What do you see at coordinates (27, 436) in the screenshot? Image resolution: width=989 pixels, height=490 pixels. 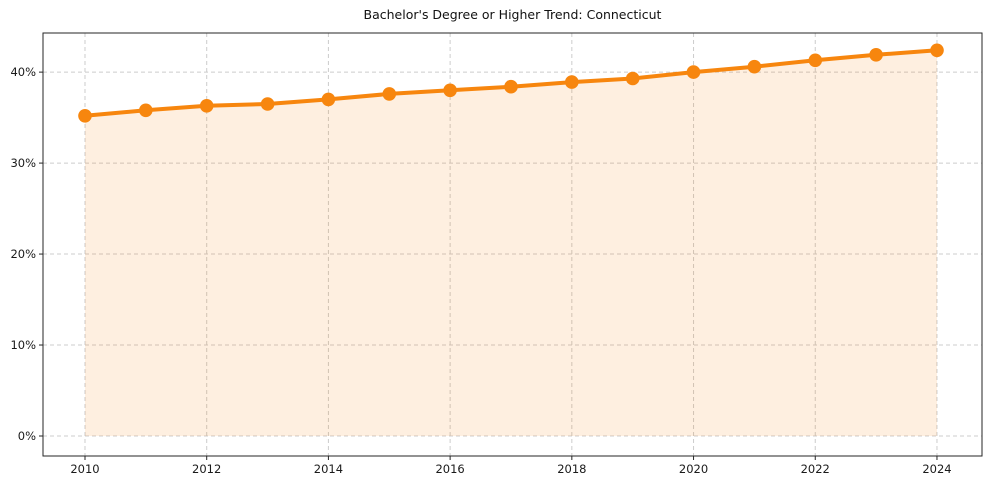 I see `y-tick-label: 0%` at bounding box center [27, 436].